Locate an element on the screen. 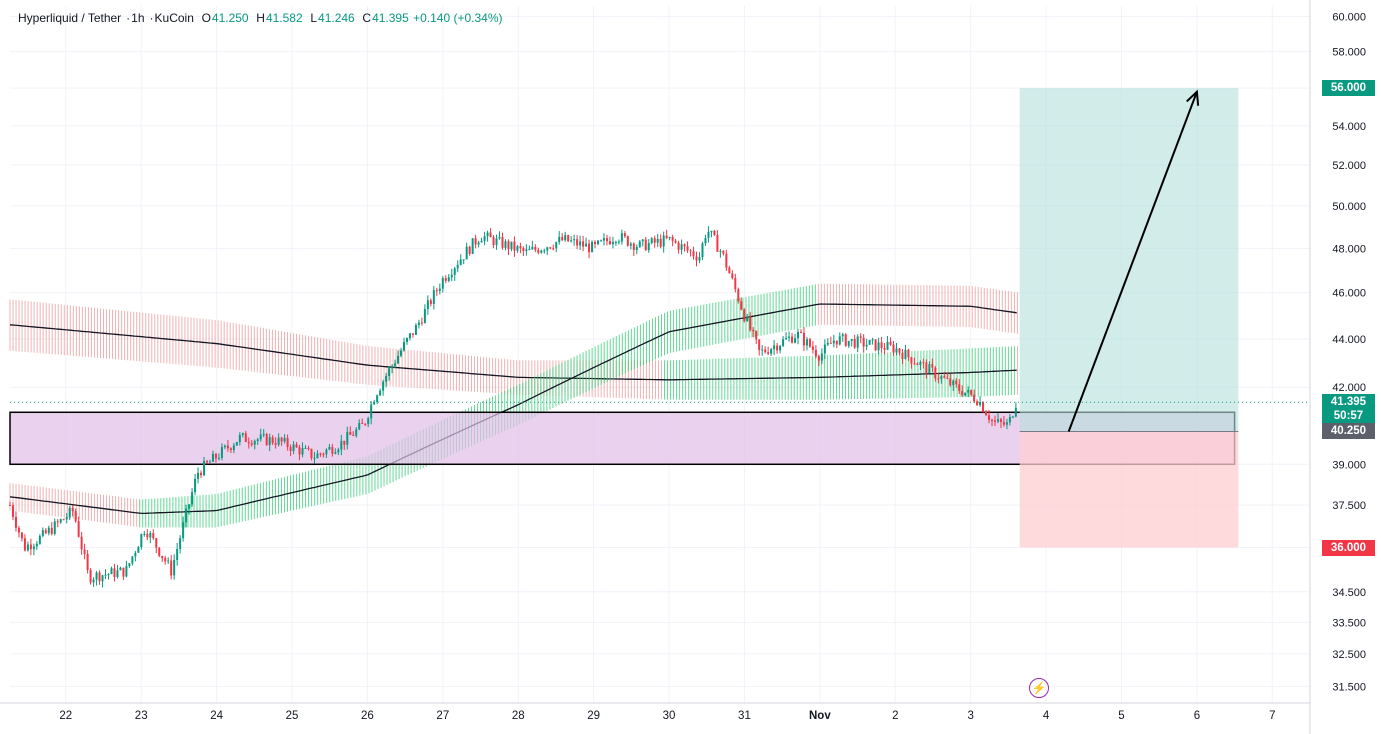  slow-band-centerline is located at coordinates (513, 352).